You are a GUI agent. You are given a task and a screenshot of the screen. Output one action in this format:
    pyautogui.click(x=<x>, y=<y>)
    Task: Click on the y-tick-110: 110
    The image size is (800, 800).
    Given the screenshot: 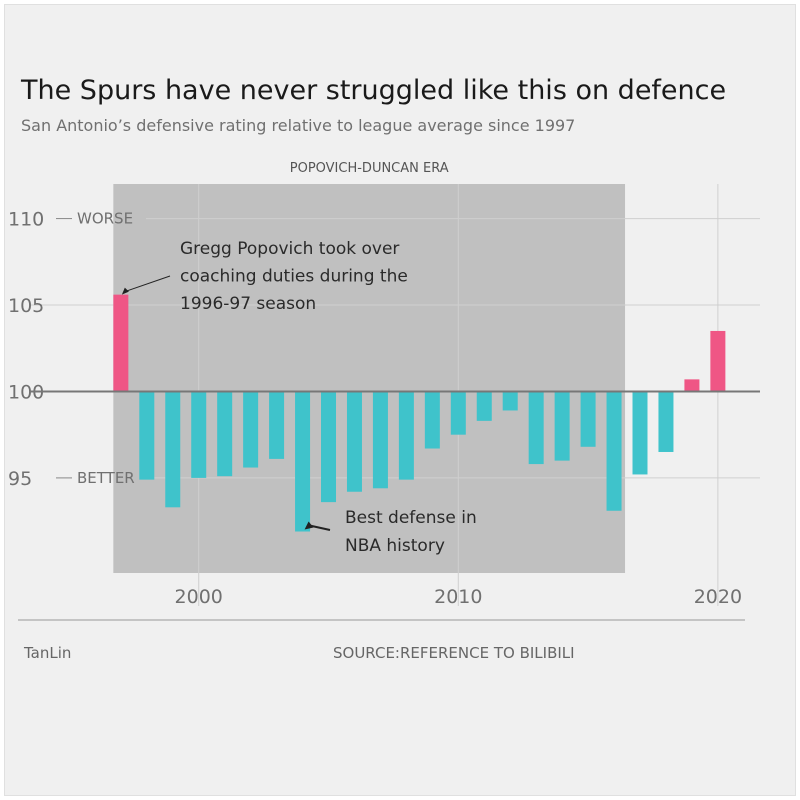 What is the action you would take?
    pyautogui.click(x=26, y=220)
    